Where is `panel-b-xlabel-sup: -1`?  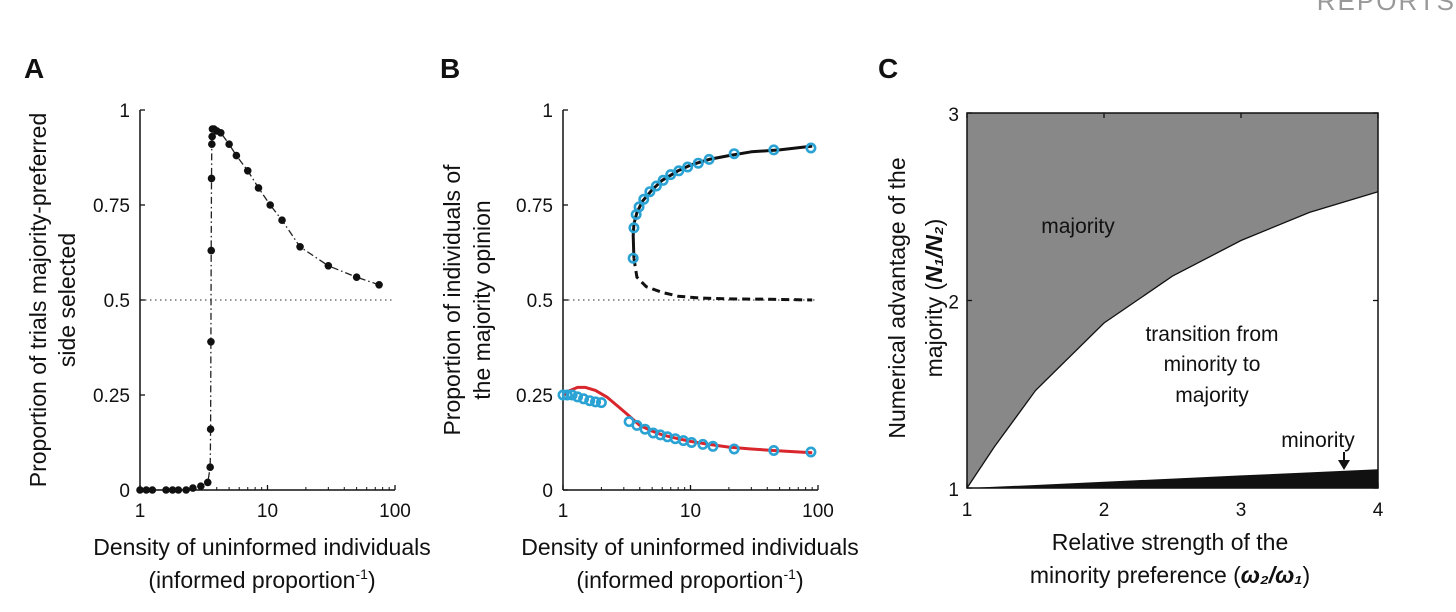 panel-b-xlabel-sup: -1 is located at coordinates (789, 574).